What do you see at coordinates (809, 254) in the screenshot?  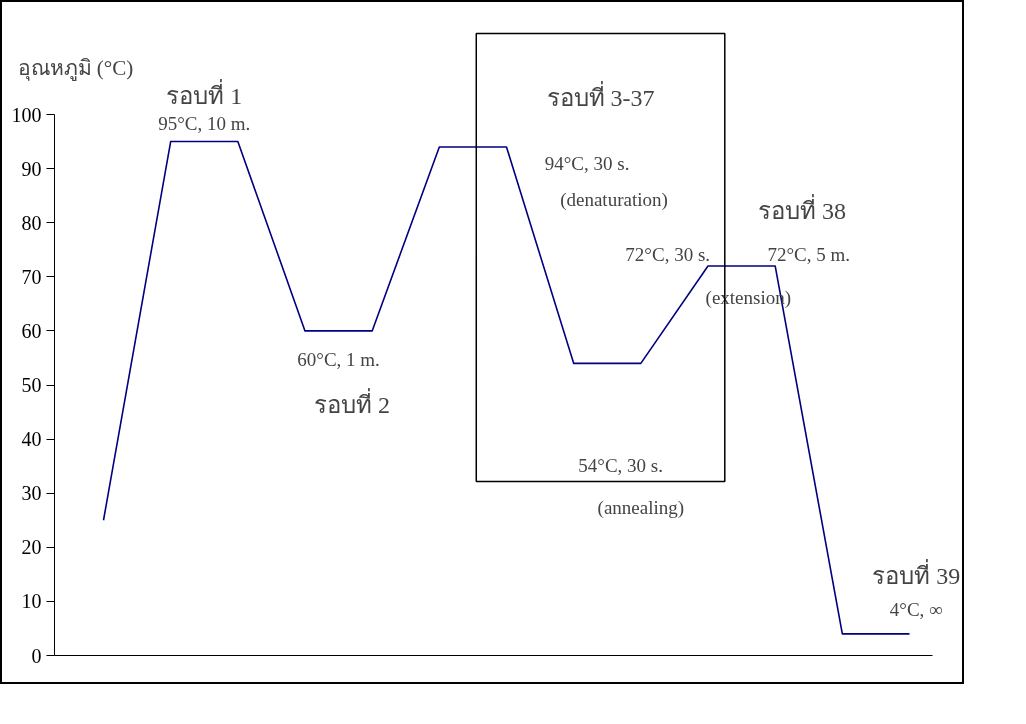 I see `annotation: 72°C, 5 m.` at bounding box center [809, 254].